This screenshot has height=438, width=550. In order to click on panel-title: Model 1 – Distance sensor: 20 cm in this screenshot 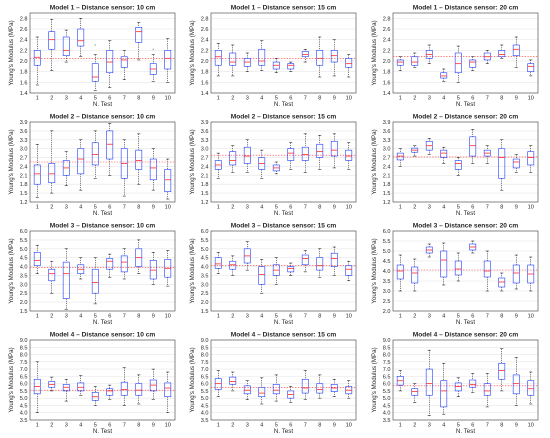, I will do `click(466, 8)`.